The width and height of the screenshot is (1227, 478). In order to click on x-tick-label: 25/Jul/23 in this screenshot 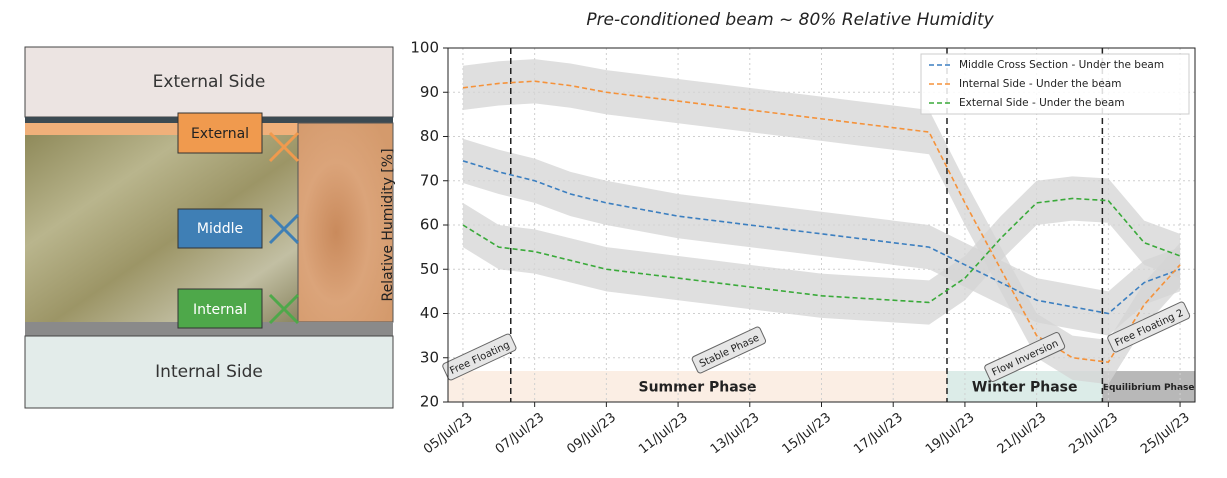, I will do `click(1165, 433)`.